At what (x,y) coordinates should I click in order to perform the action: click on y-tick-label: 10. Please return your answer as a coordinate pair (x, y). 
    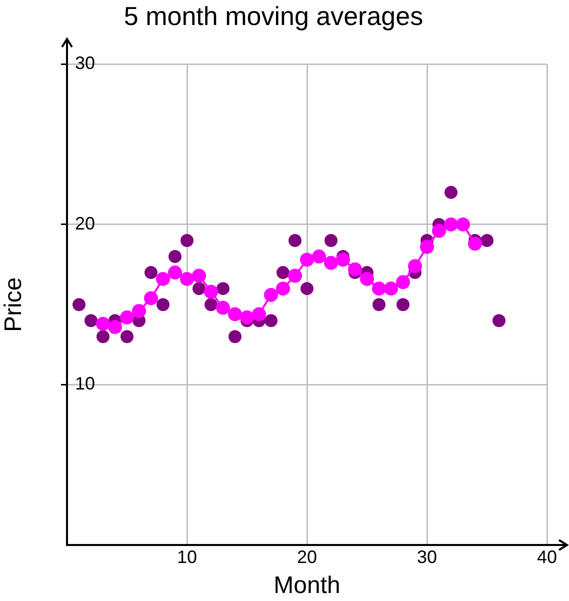
    Looking at the image, I should click on (85, 384).